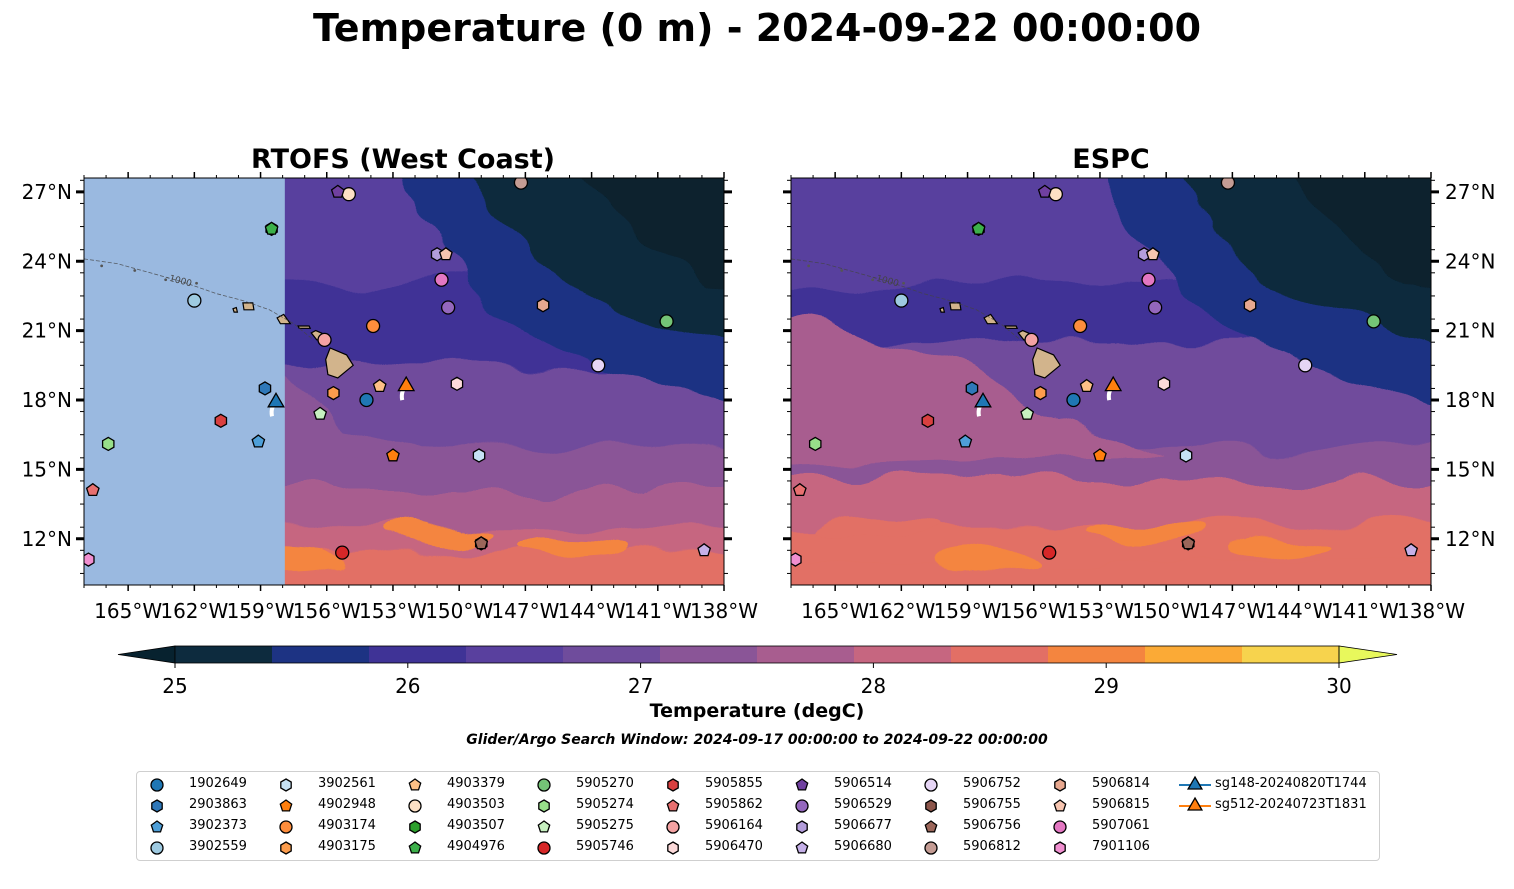 Image resolution: width=1514 pixels, height=889 pixels. Describe the element at coordinates (476, 846) in the screenshot. I see `legend-label: 4904976` at that location.